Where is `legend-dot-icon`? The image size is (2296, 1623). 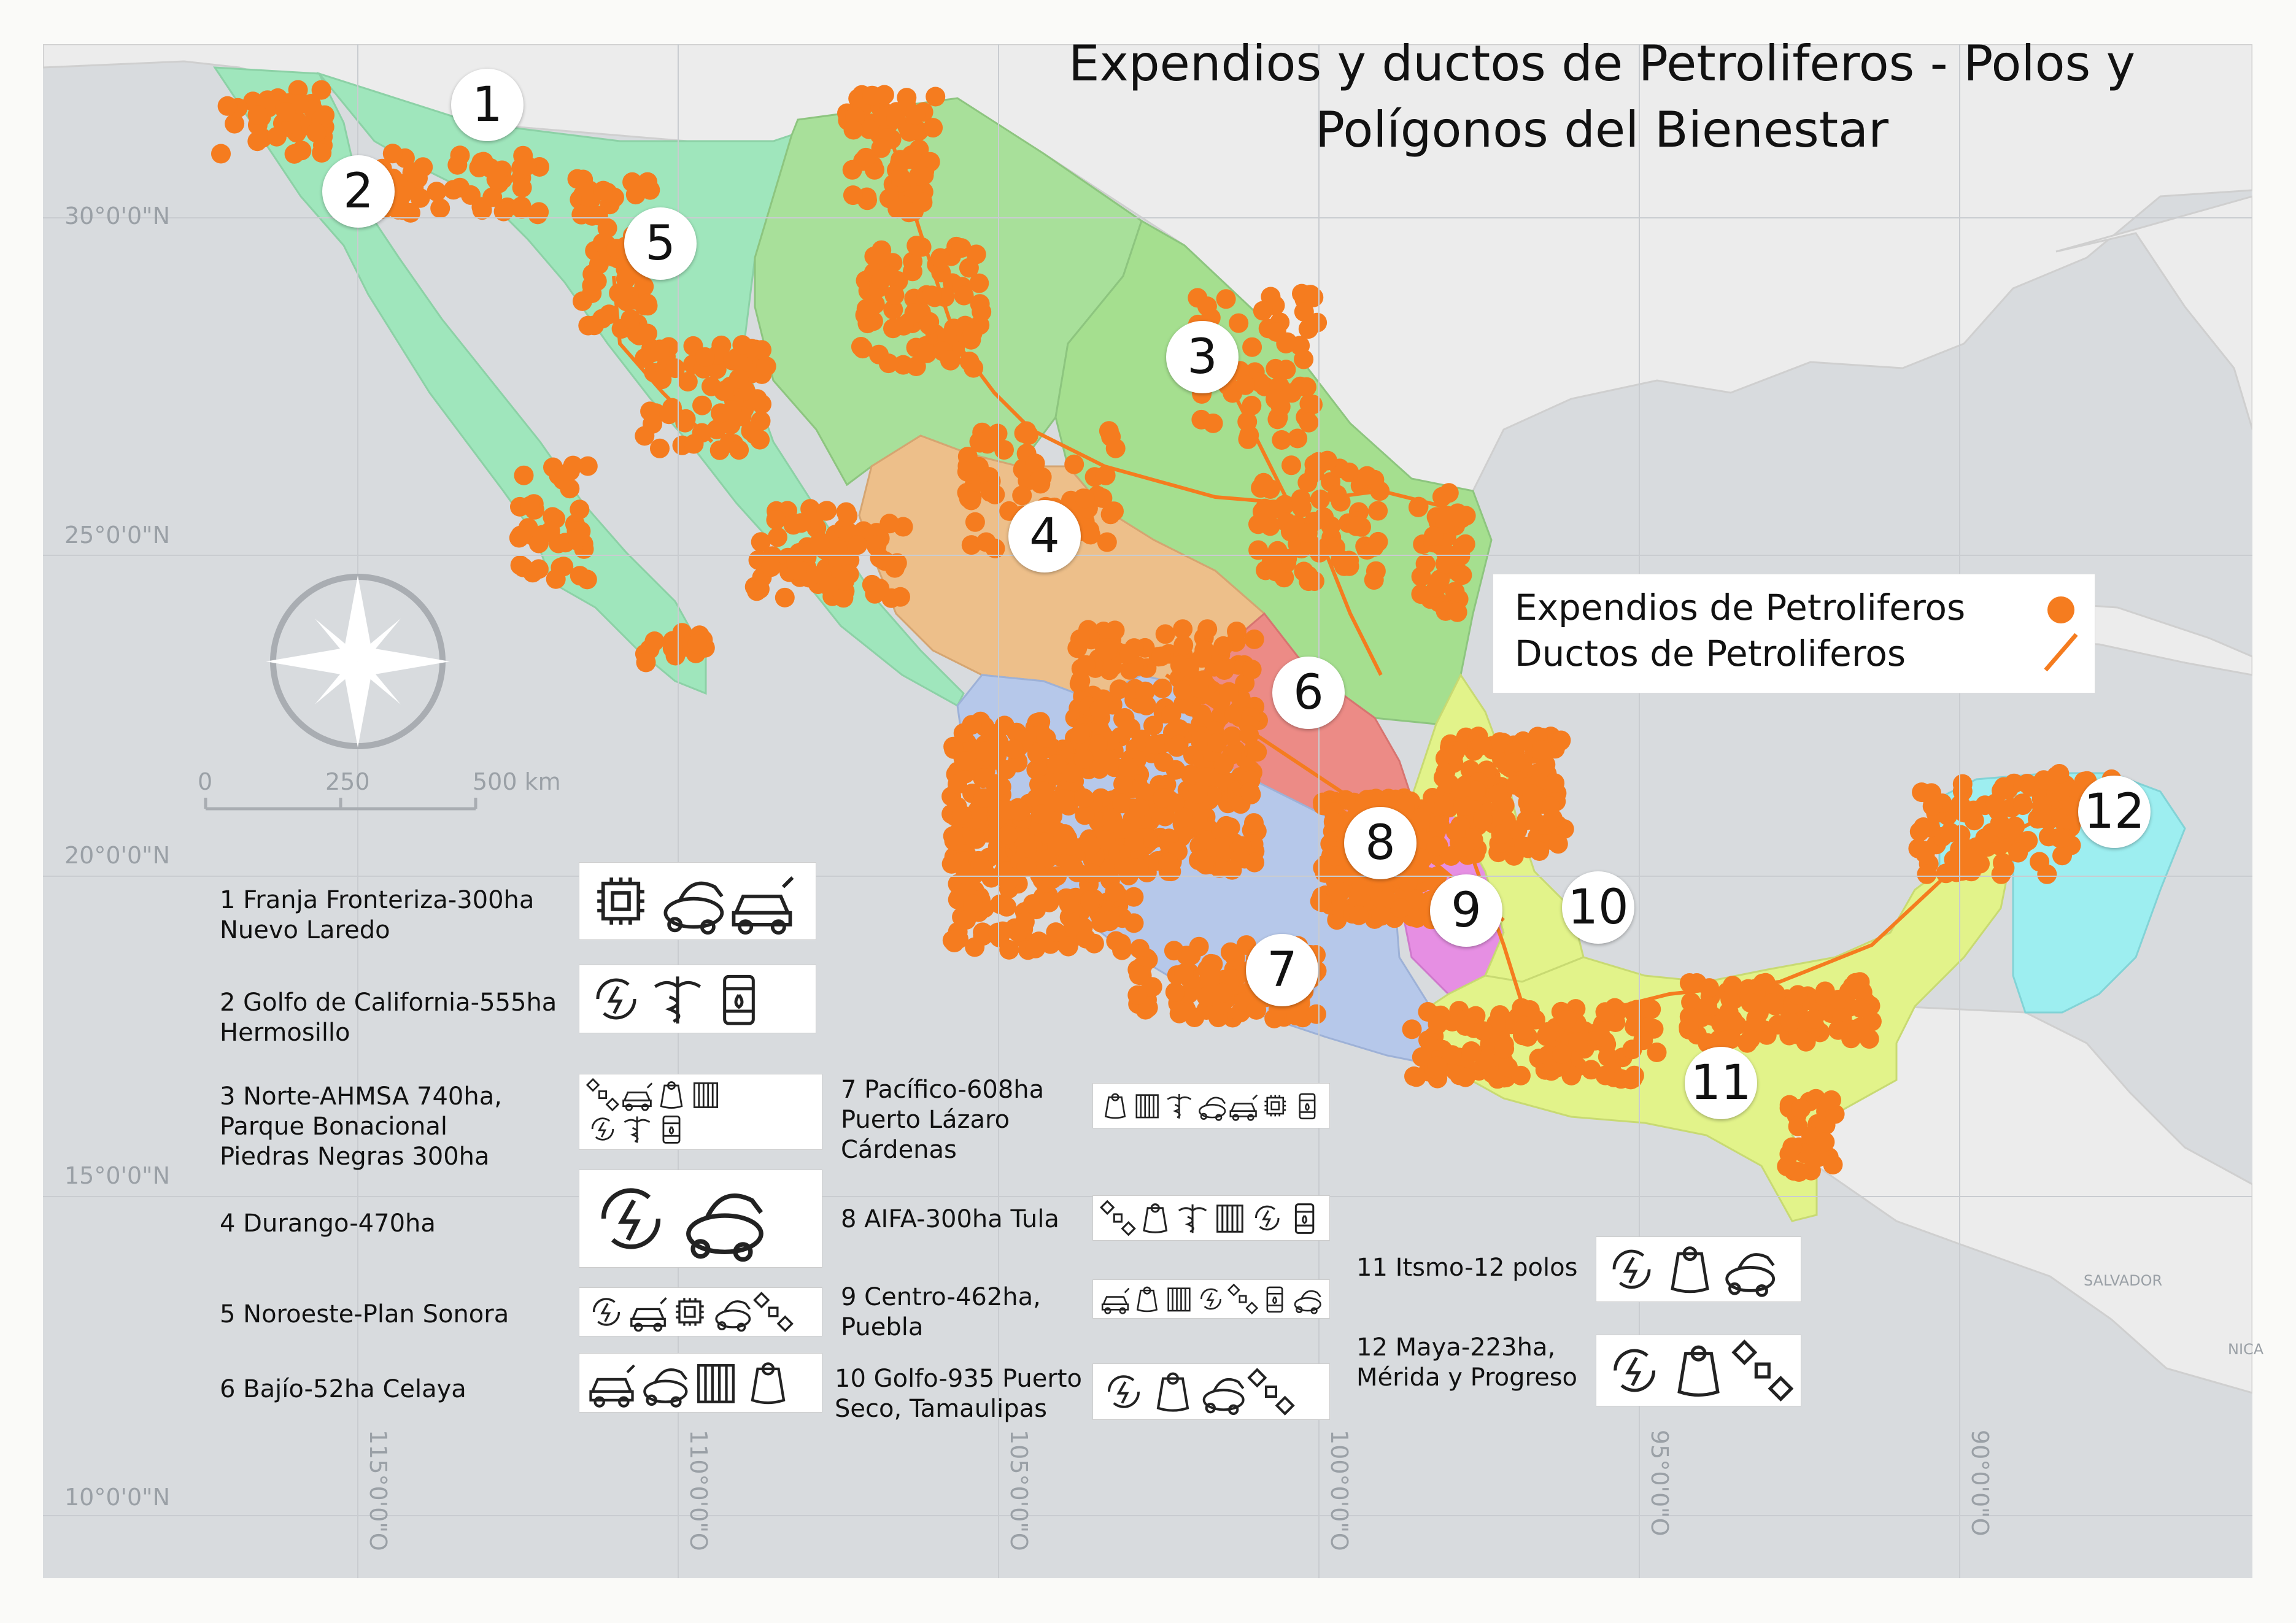
legend-dot-icon is located at coordinates (2060, 609).